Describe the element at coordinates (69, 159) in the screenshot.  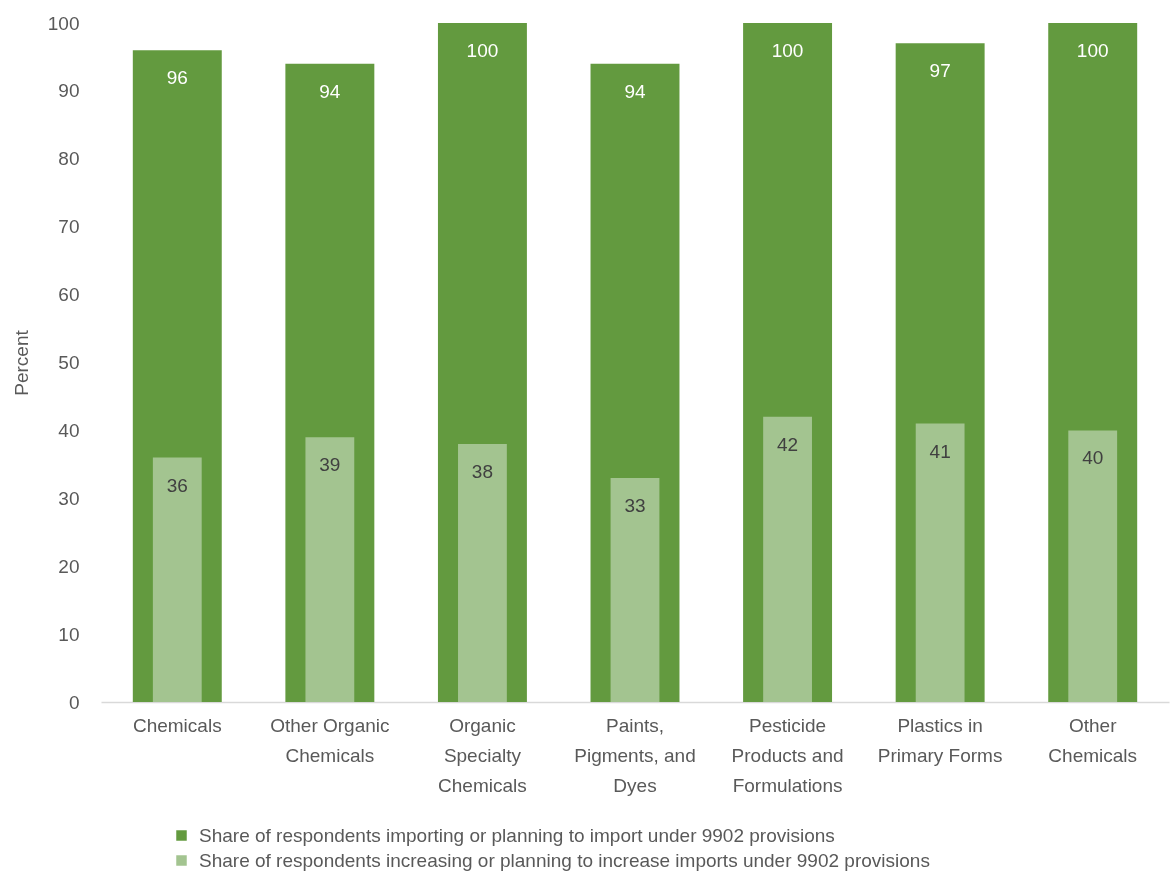
I see `y-tick-label: 80` at that location.